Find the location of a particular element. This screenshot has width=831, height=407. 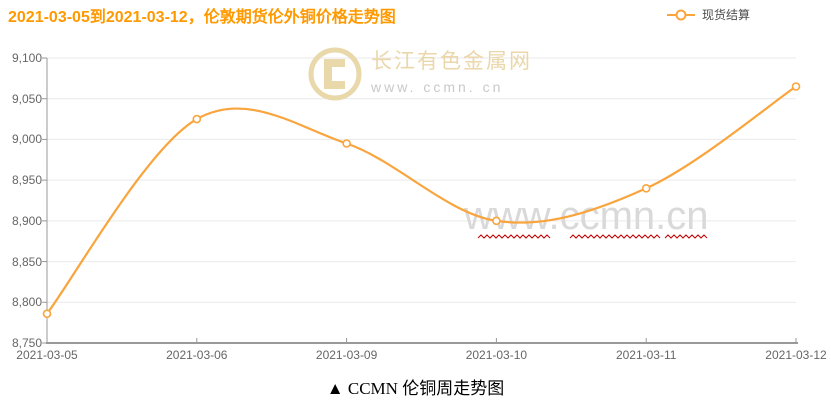

y-axis-tick-label: 9,100 is located at coordinates (26, 58).